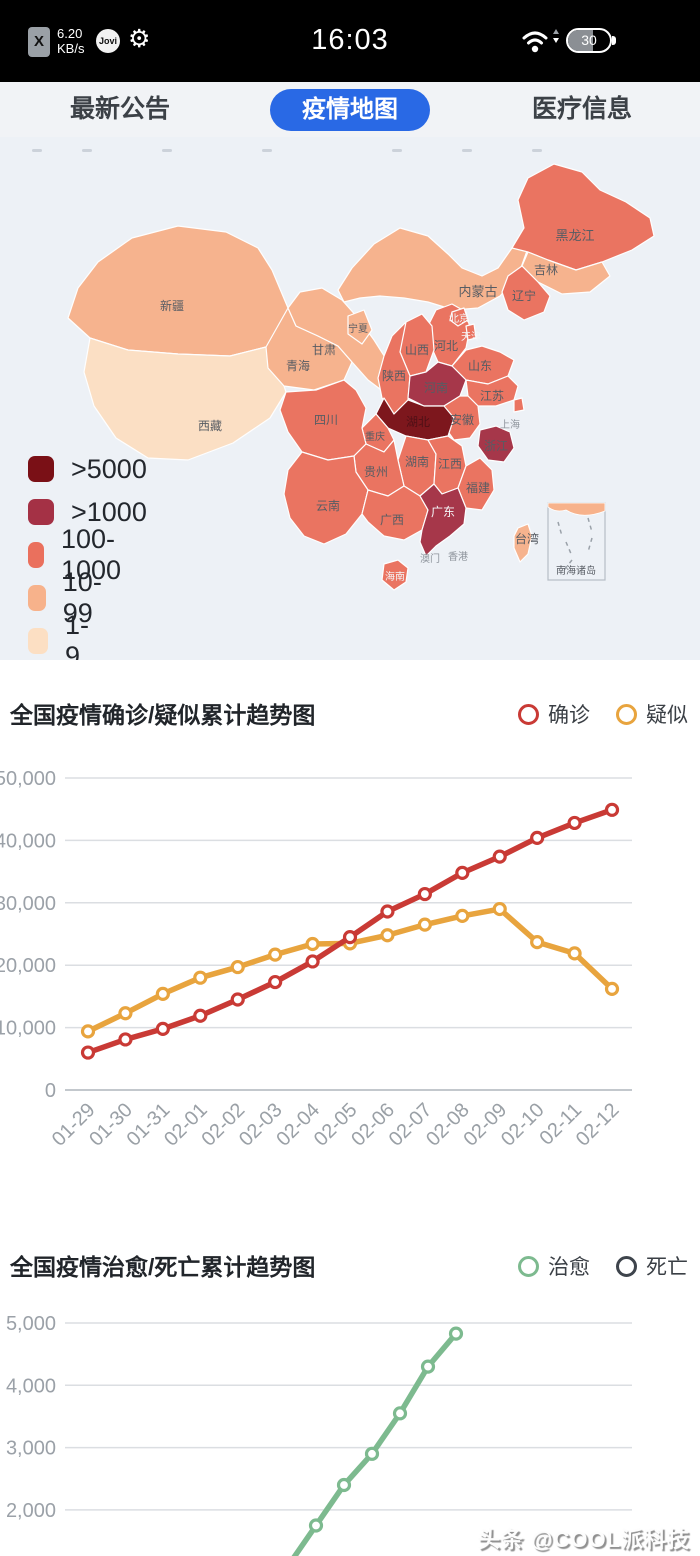 The height and width of the screenshot is (1556, 700). I want to click on label-jilin: 吉林, so click(546, 270).